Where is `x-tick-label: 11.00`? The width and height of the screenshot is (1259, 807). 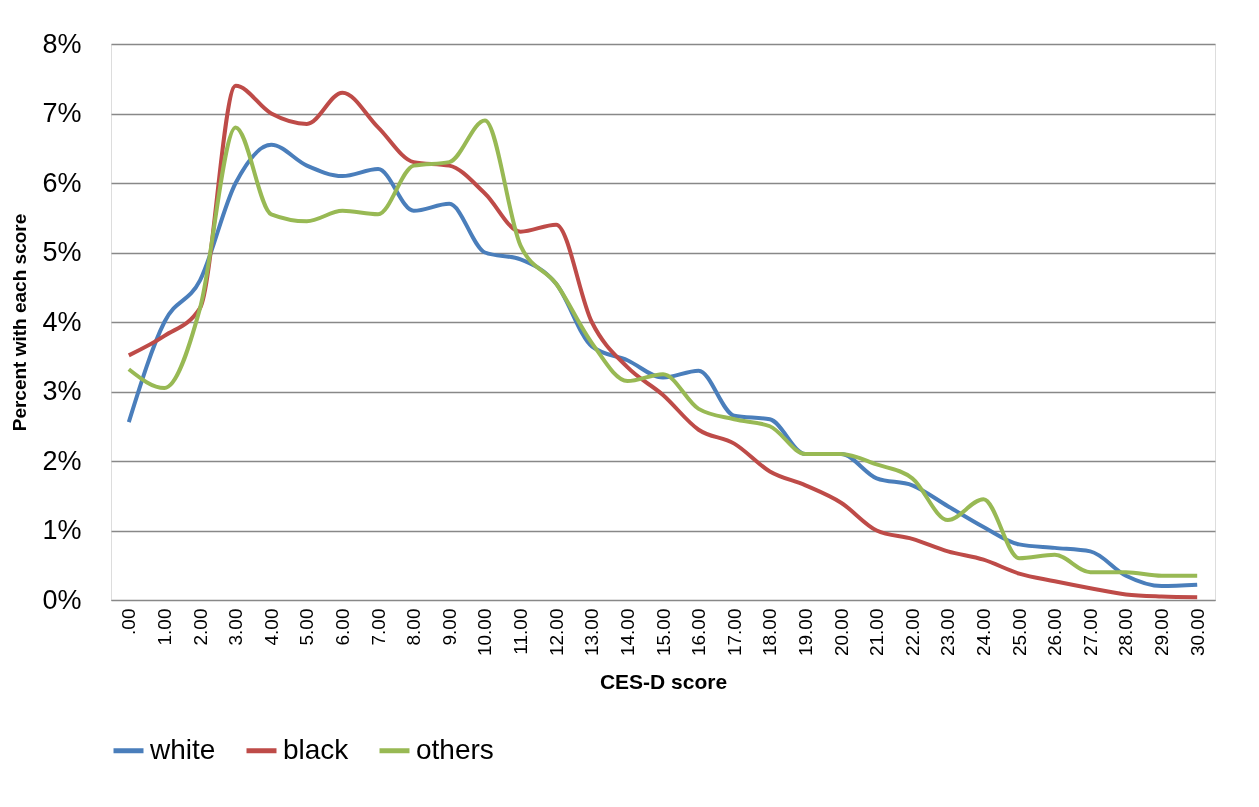 x-tick-label: 11.00 is located at coordinates (521, 631).